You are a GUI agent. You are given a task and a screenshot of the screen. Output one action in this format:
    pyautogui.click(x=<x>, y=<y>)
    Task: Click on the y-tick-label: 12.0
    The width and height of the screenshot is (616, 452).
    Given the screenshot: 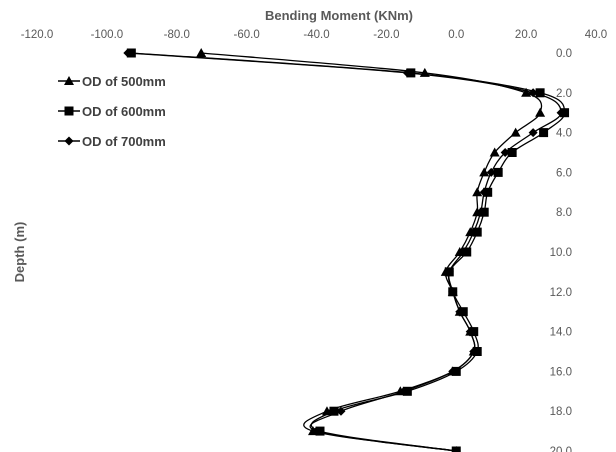 What is the action you would take?
    pyautogui.click(x=561, y=293)
    